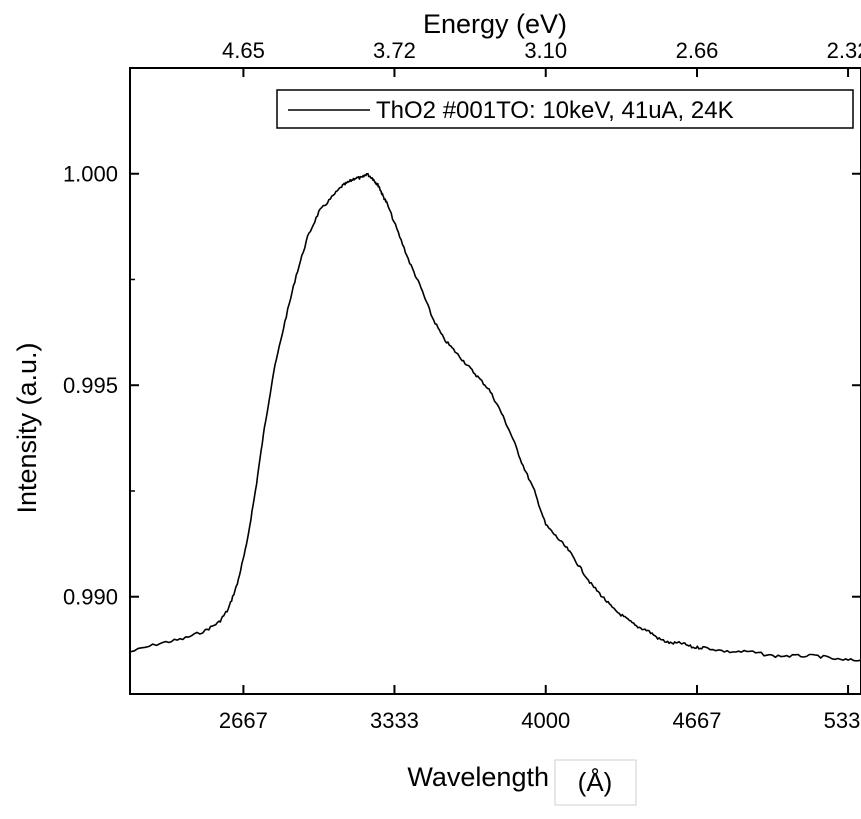 This screenshot has height=819, width=861. Describe the element at coordinates (856, 385) in the screenshot. I see `right-axis-ticks` at that location.